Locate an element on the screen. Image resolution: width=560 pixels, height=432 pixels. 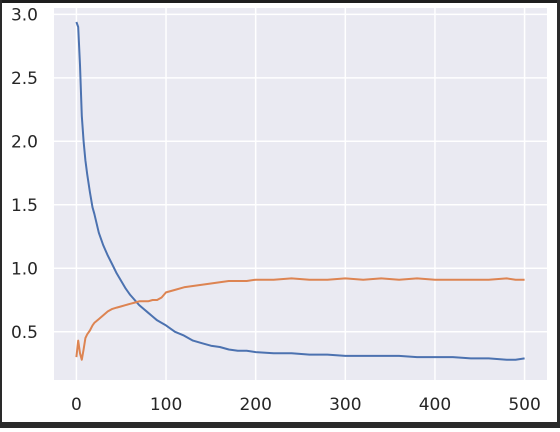
x-tick-label: 200 is located at coordinates (255, 405).